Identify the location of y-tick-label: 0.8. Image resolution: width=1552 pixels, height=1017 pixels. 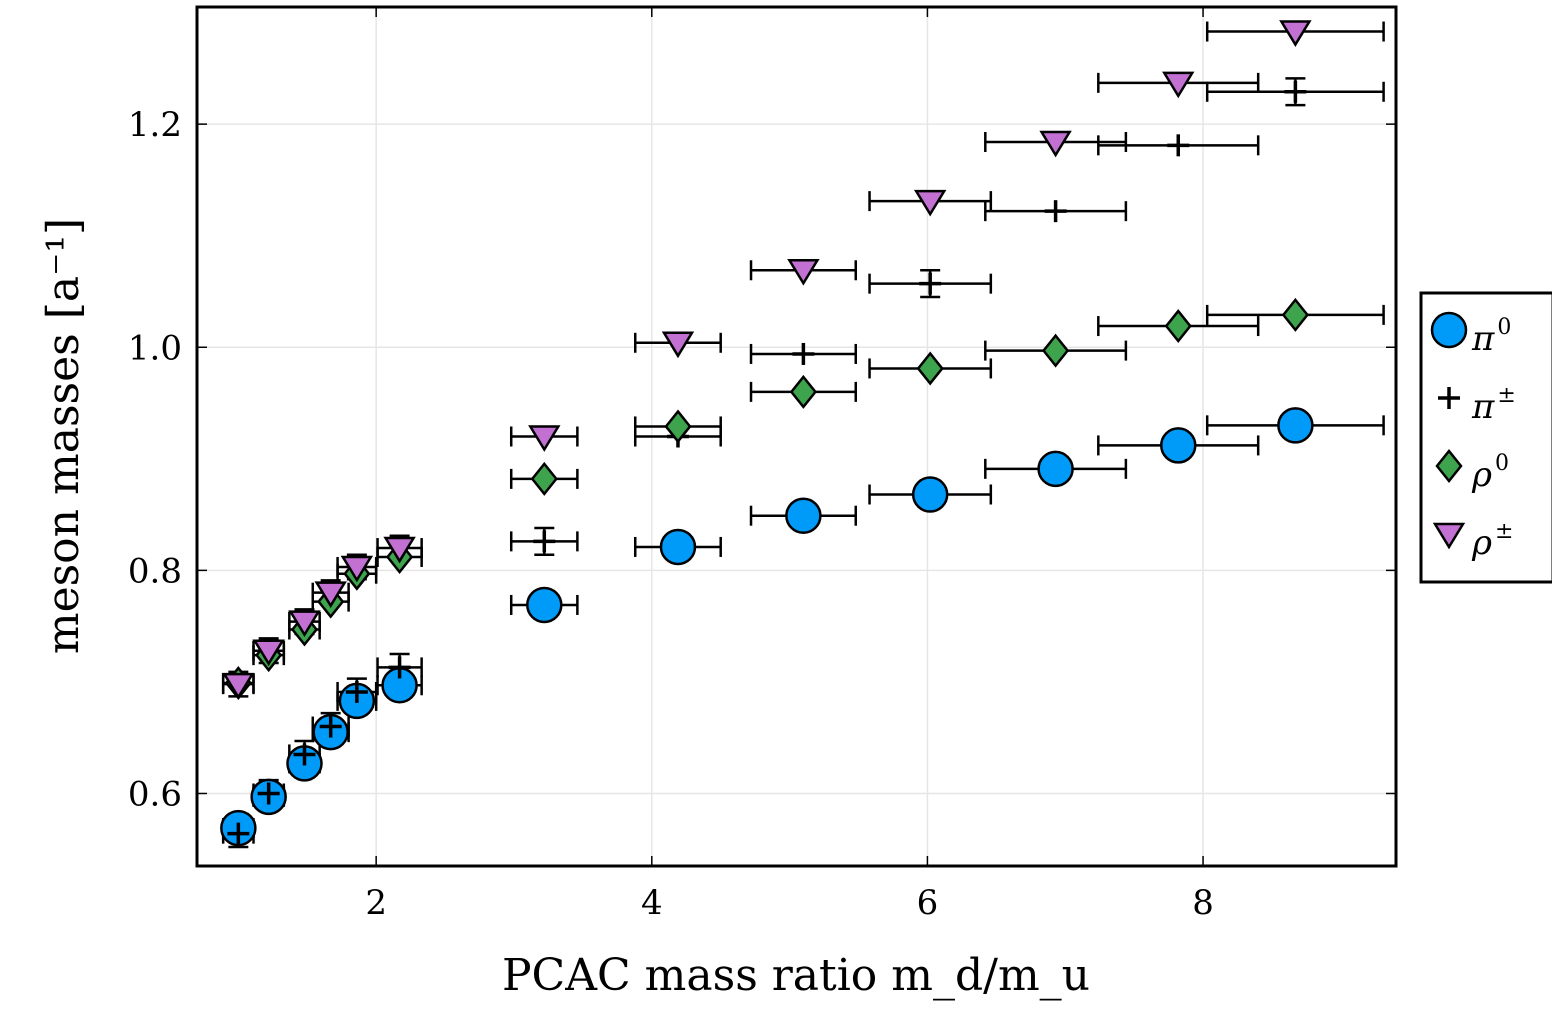
(155, 571).